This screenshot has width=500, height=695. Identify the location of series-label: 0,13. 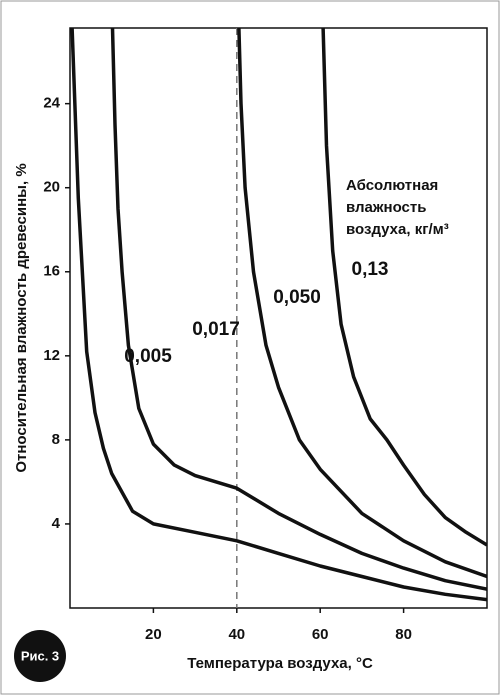
(370, 269).